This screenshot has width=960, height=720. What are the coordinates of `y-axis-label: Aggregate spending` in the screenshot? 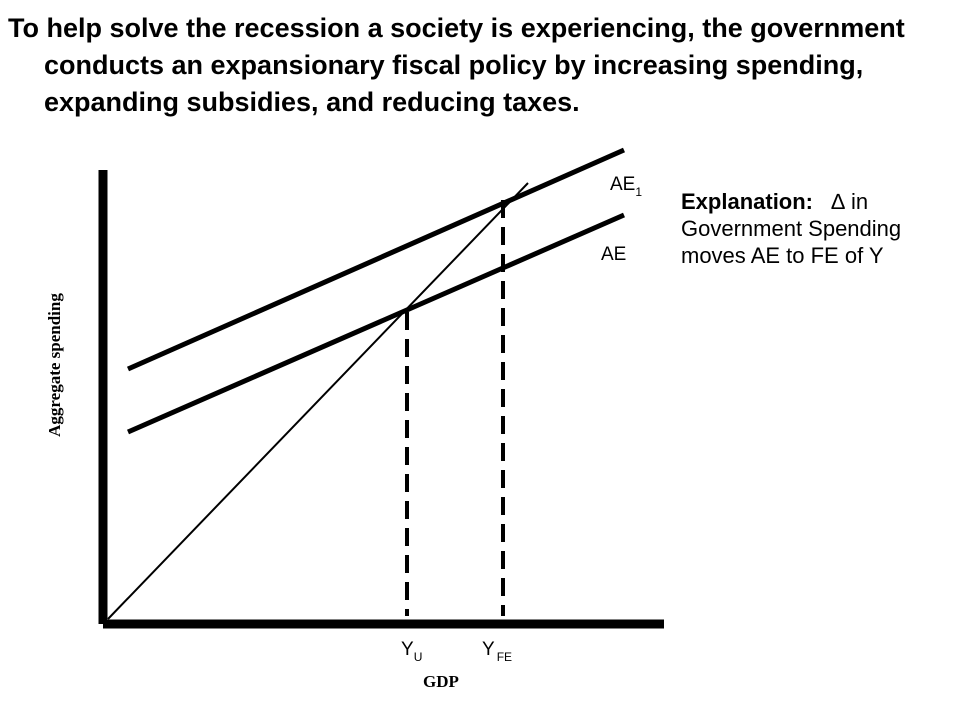 It's located at (54, 365).